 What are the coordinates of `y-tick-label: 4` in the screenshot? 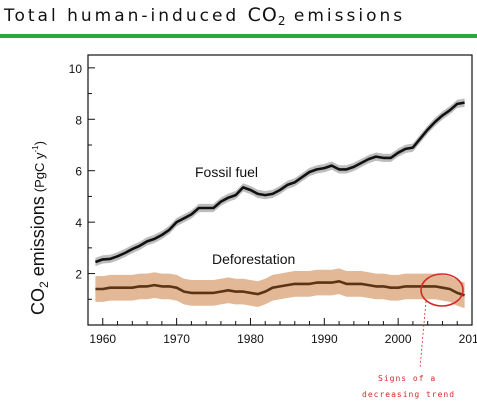 It's located at (78, 223).